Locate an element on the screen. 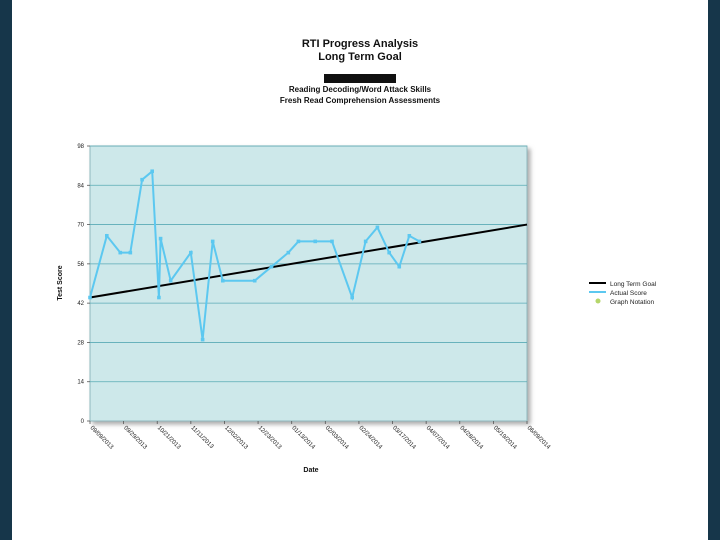 This screenshot has height=540, width=720. x-tick-label: 02/03/2014 is located at coordinates (337, 438).